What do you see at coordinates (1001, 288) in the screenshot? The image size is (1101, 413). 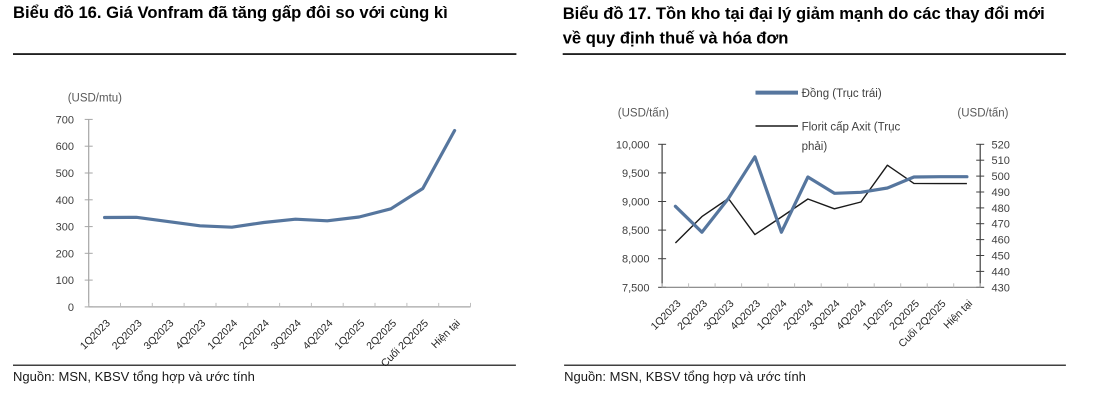 I see `svg-text: 430` at bounding box center [1001, 288].